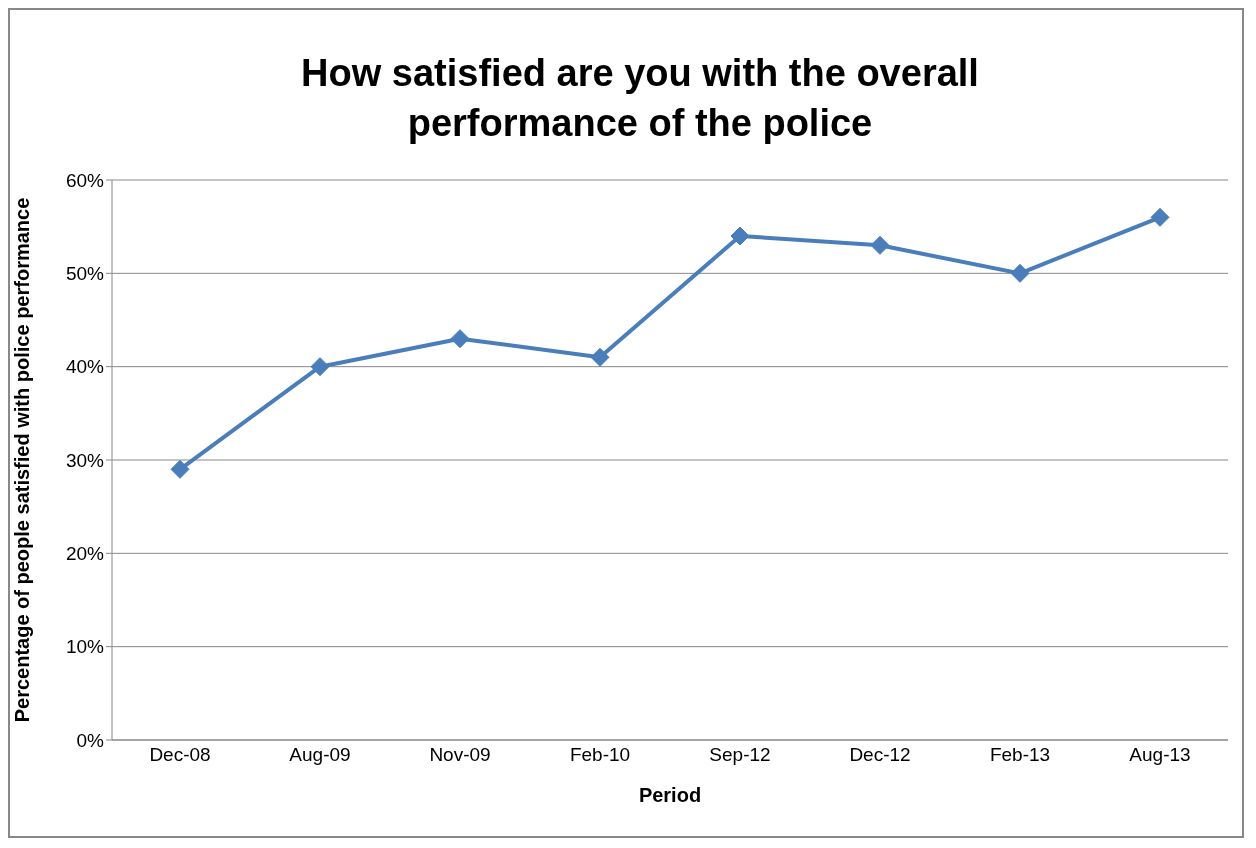 The height and width of the screenshot is (848, 1256). Describe the element at coordinates (85, 180) in the screenshot. I see `y-tick-label: 60%` at that location.